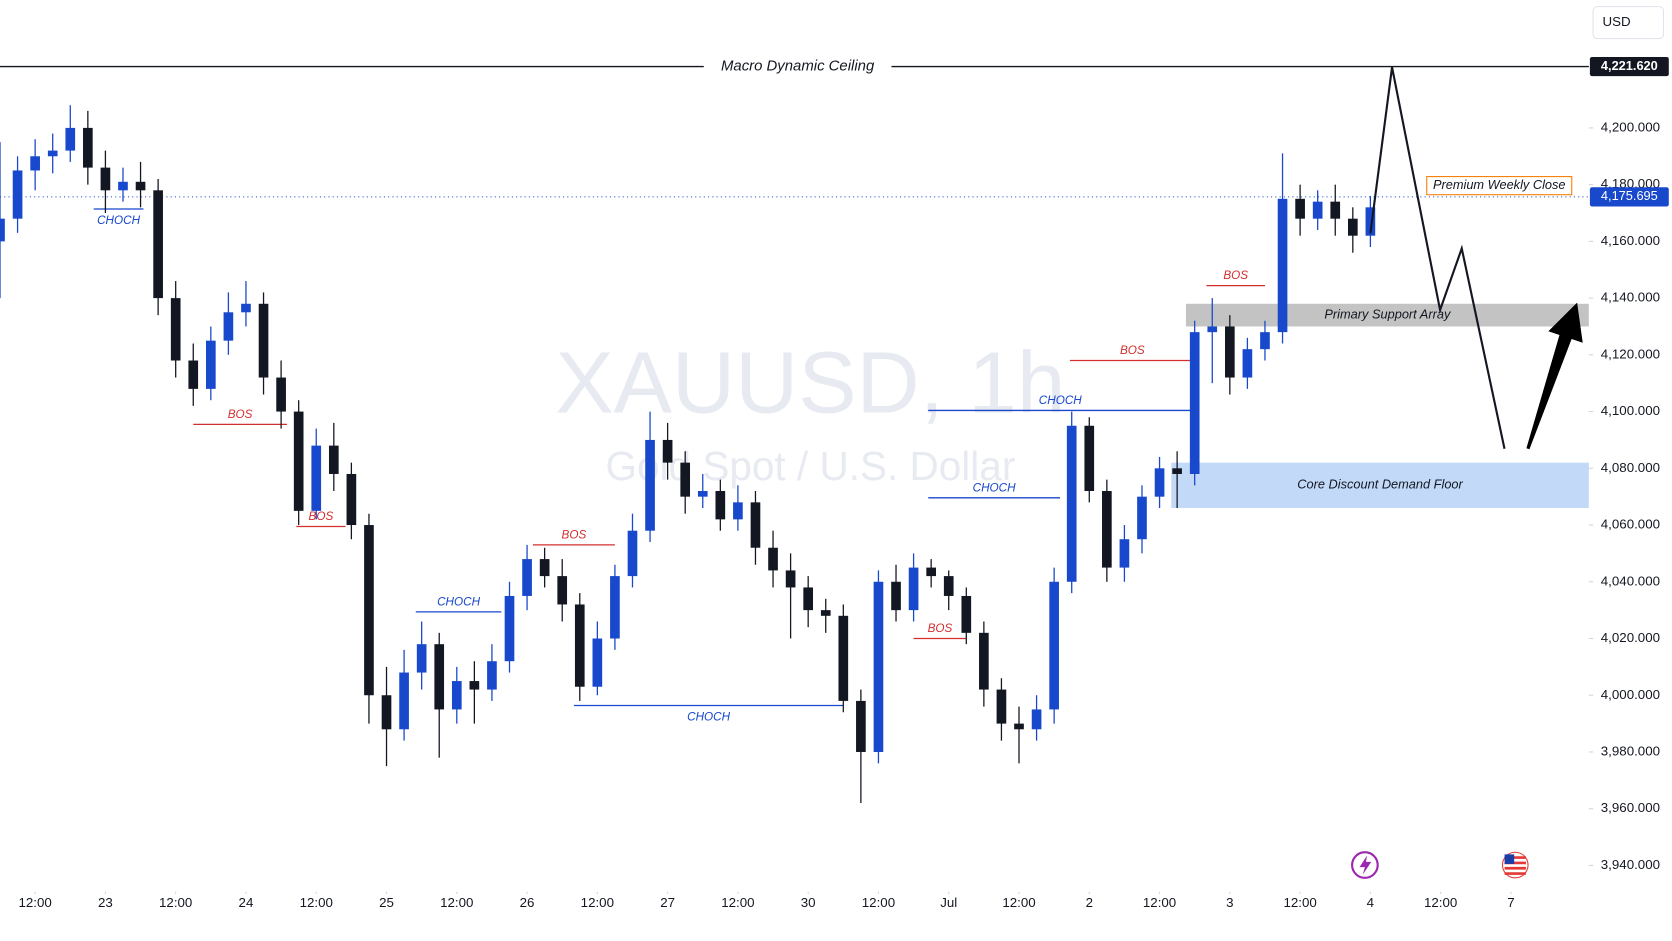  Describe the element at coordinates (1371, 902) in the screenshot. I see `x-tick-label: 4` at that location.